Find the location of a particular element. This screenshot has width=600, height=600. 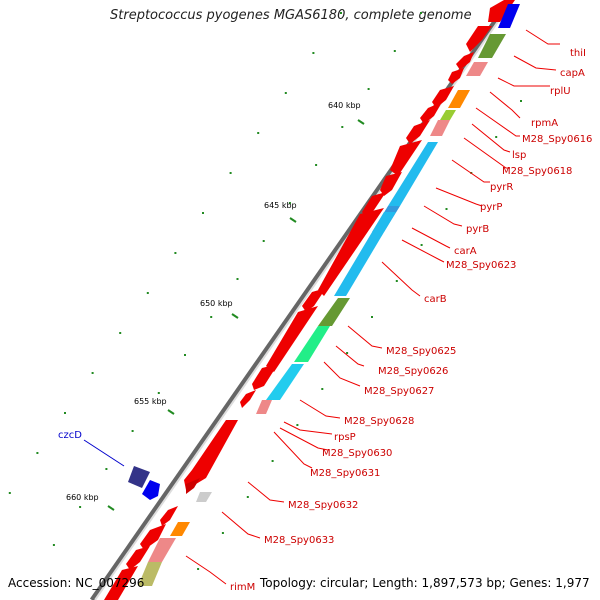

gene-label-rpsP: rpsP is located at coordinates (345, 437).